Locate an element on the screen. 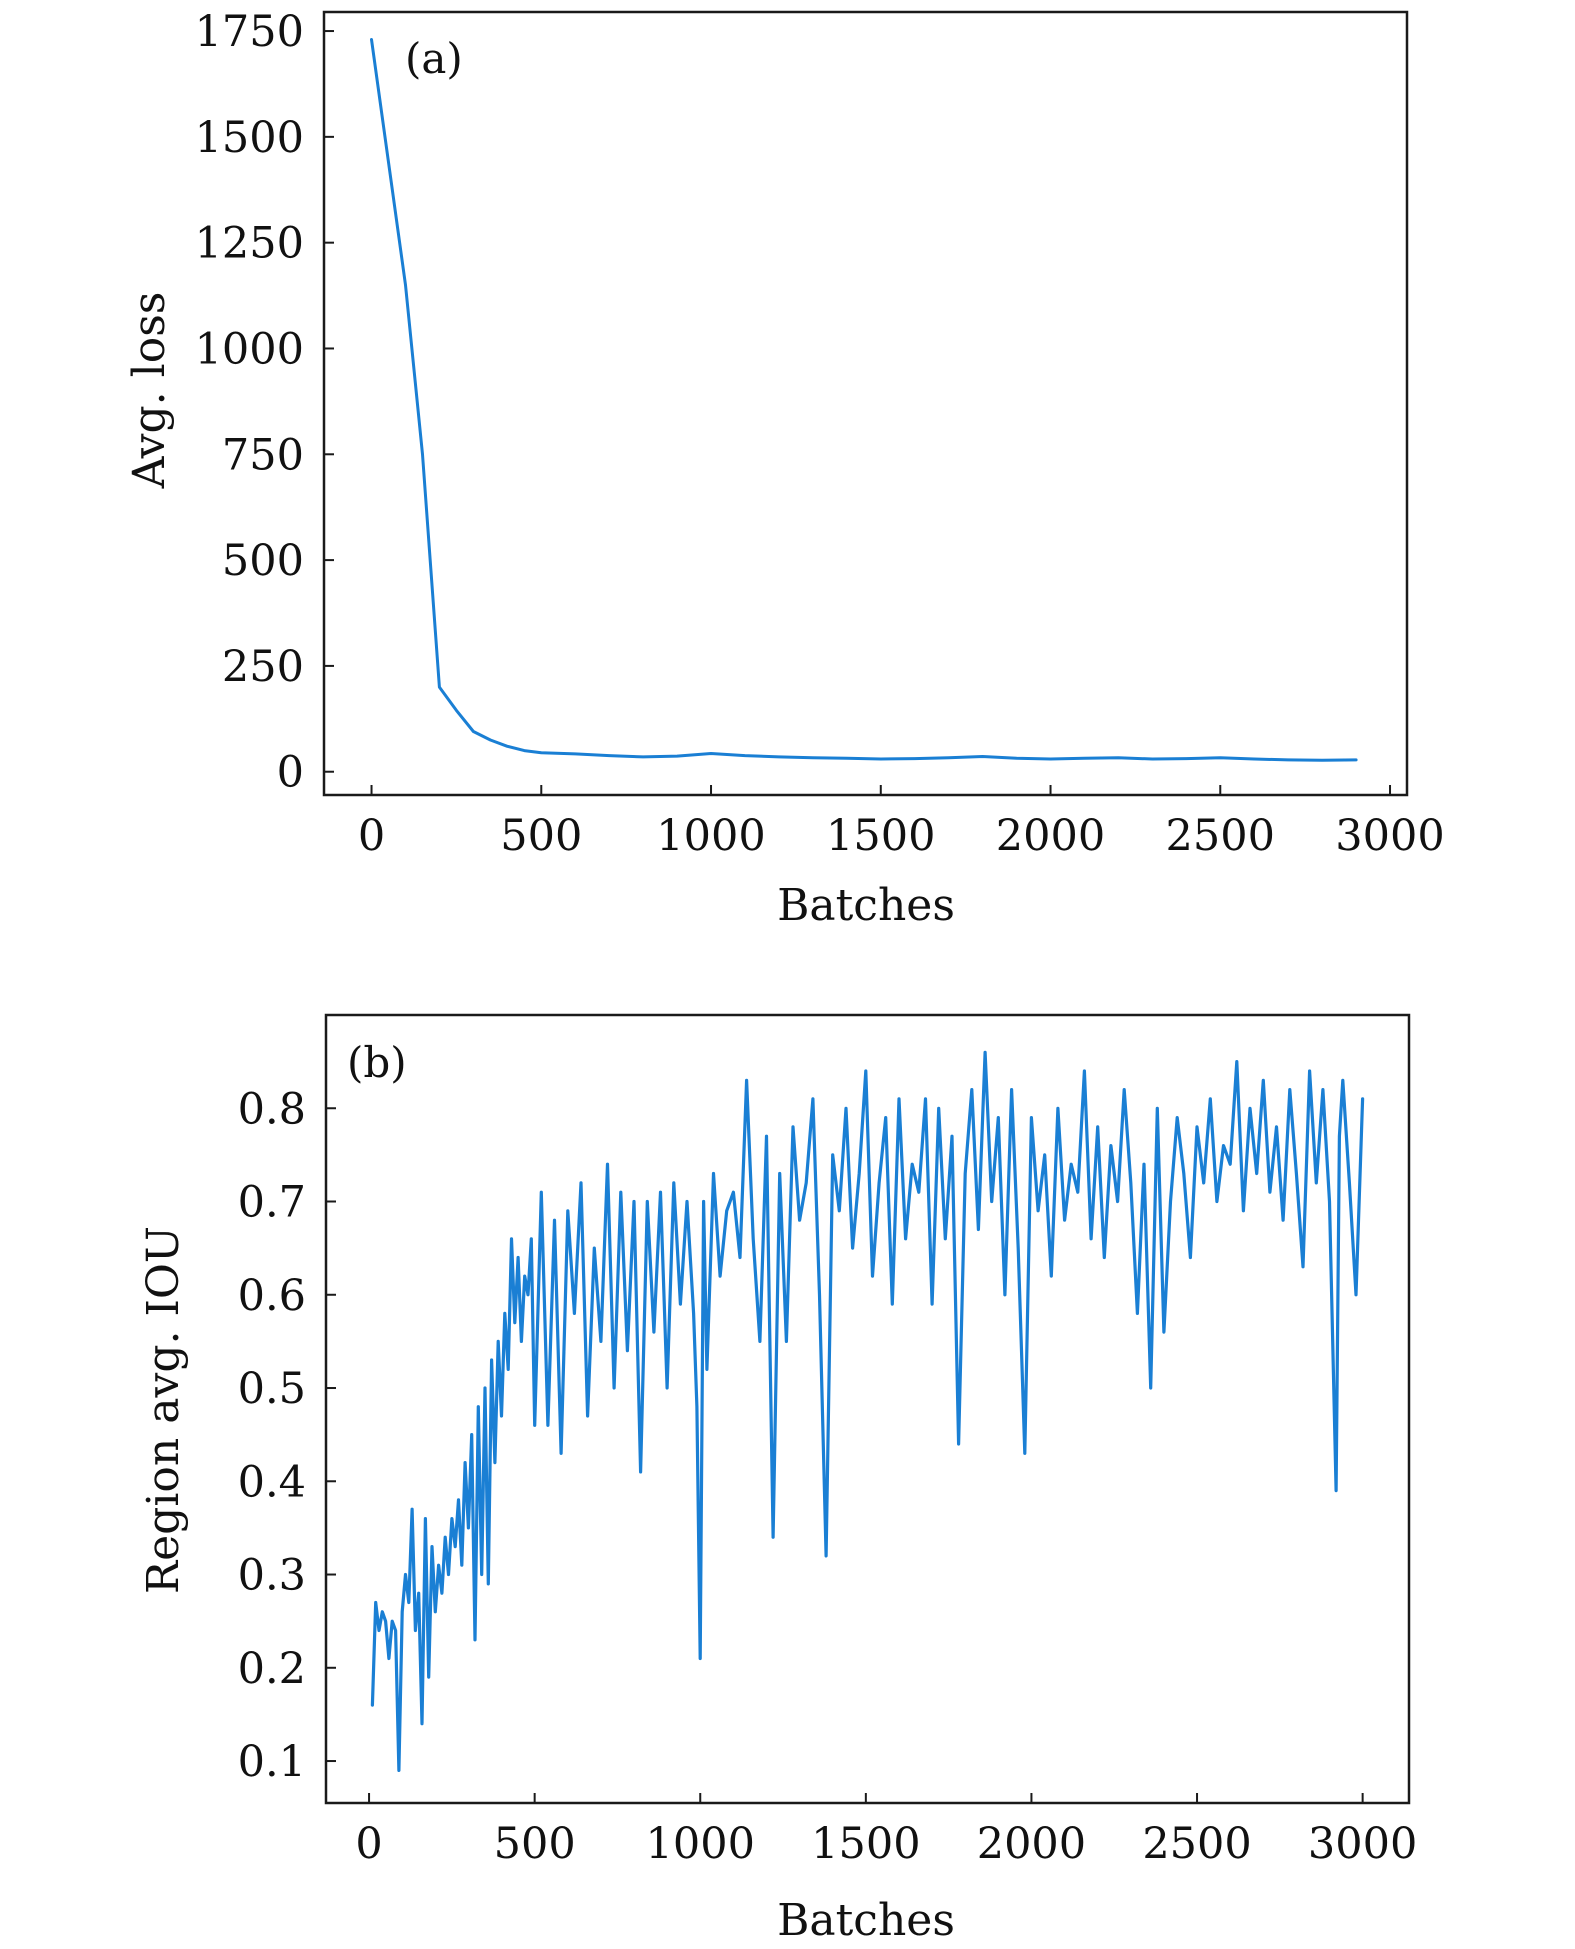  loss-x-tick-label: 2500 is located at coordinates (1220, 836).